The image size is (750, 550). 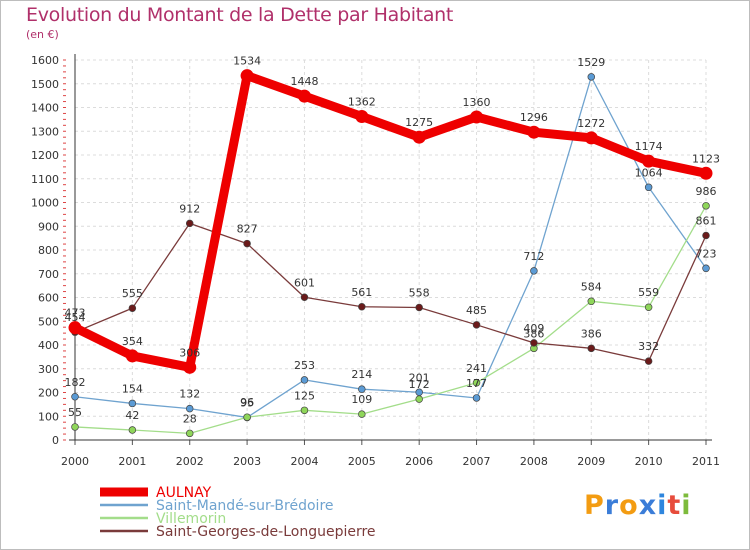 What do you see at coordinates (612, 505) in the screenshot?
I see `logo-letter: r` at bounding box center [612, 505].